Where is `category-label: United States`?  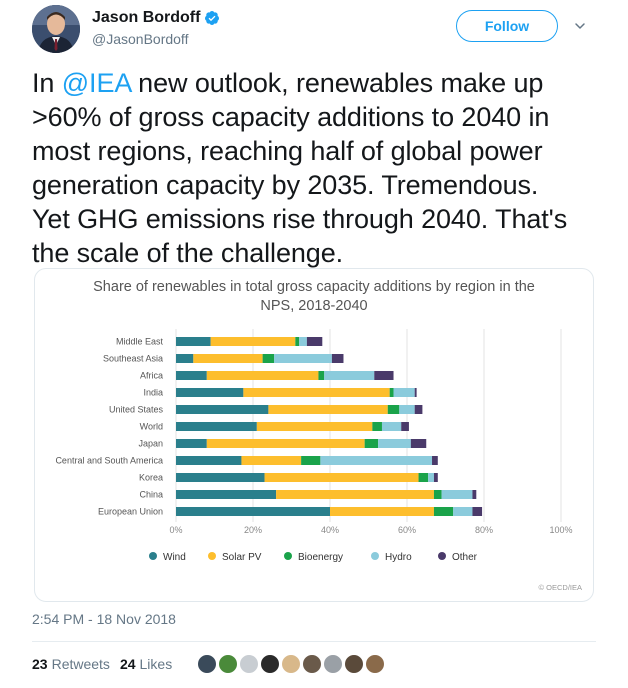 category-label: United States is located at coordinates (136, 410).